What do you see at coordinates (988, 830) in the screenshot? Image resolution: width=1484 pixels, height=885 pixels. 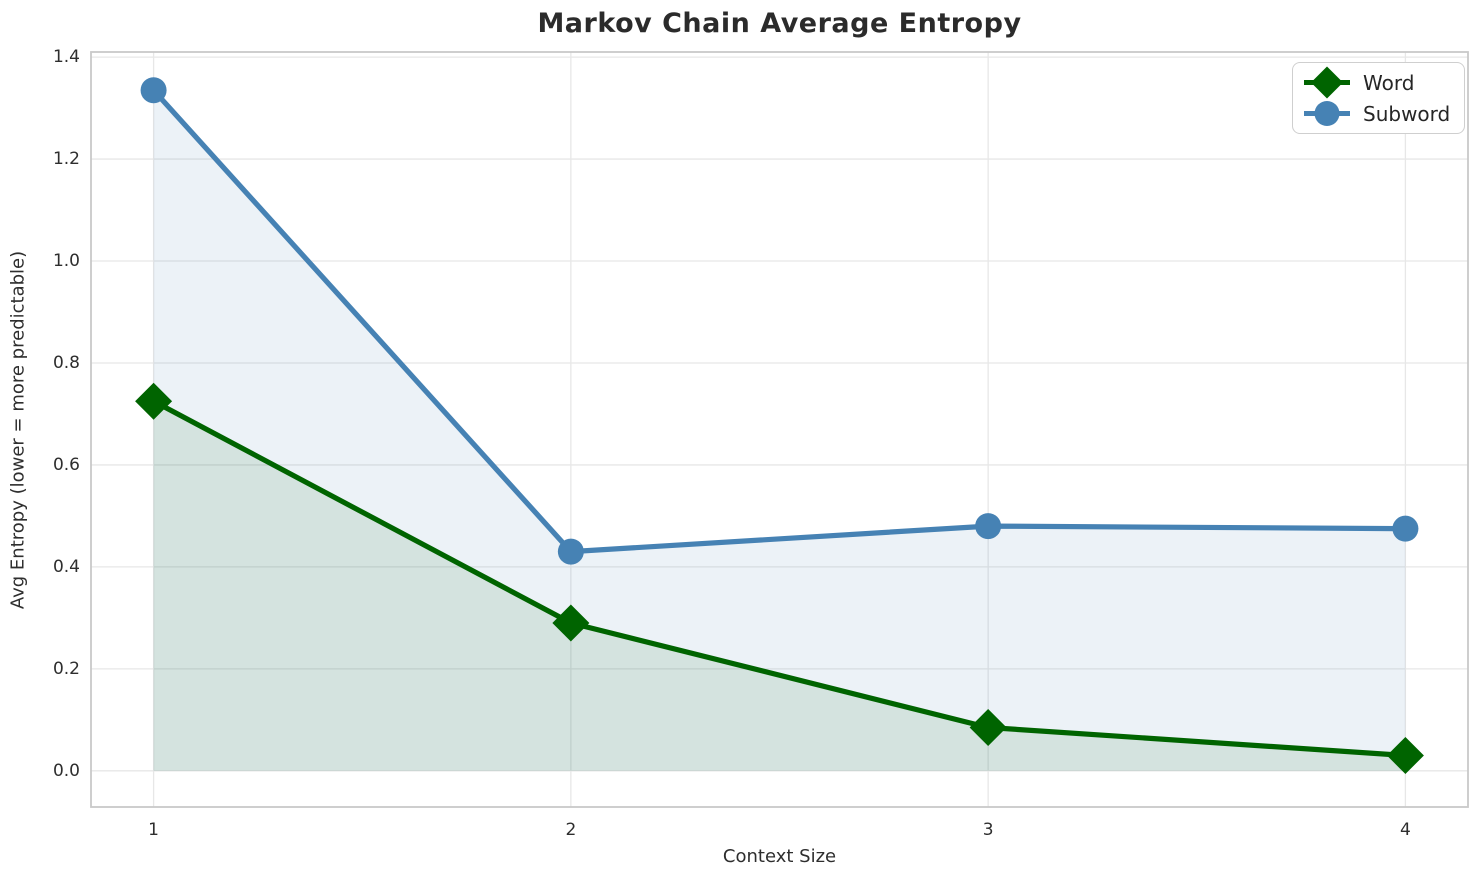 I see `x-tick-label: 3` at bounding box center [988, 830].